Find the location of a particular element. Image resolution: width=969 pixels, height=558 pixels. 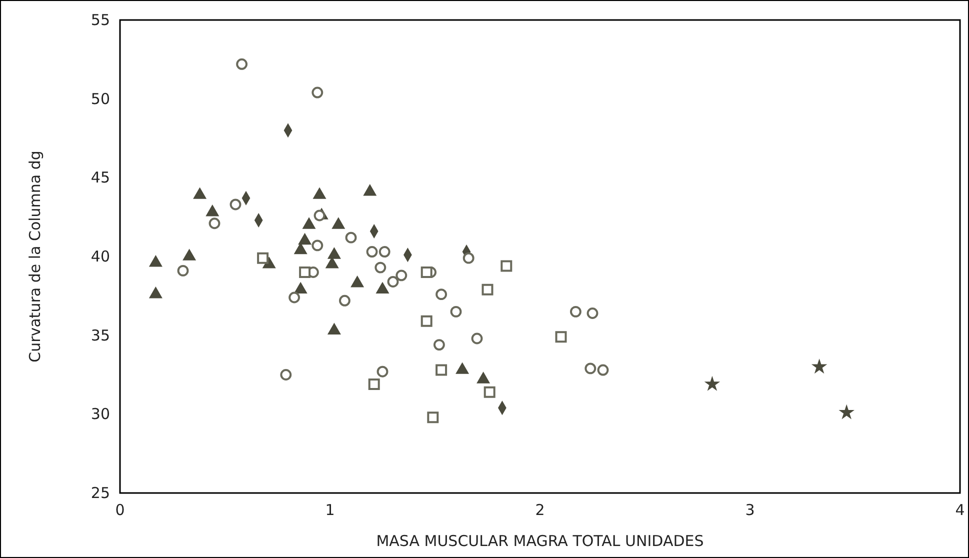

y-tick-label: 25 is located at coordinates (100, 493).